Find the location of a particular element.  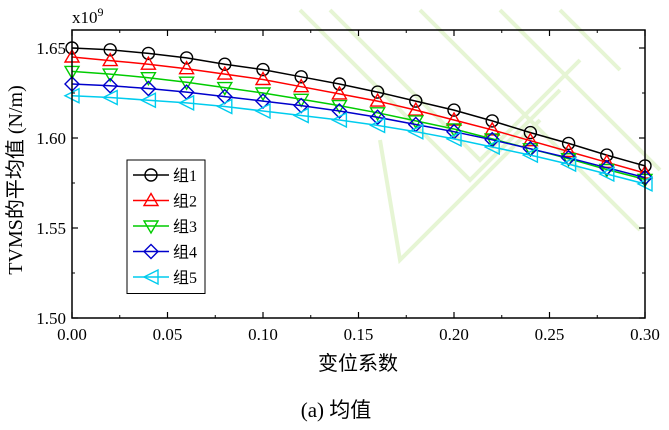

x-tick-label: 0.15 is located at coordinates (359, 334).